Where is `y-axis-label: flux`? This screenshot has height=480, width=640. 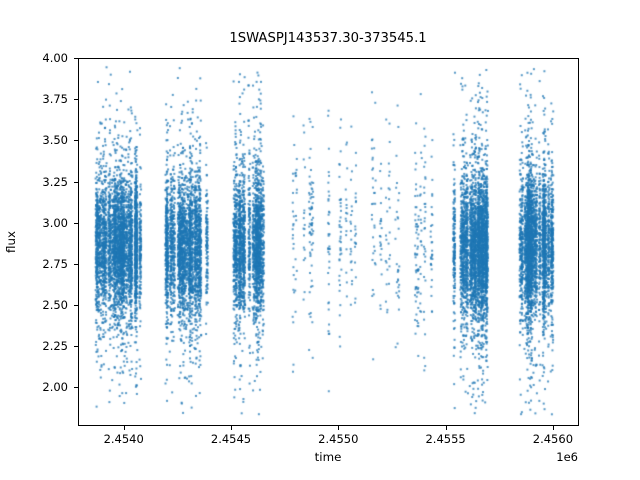
y-axis-label: flux is located at coordinates (11, 242).